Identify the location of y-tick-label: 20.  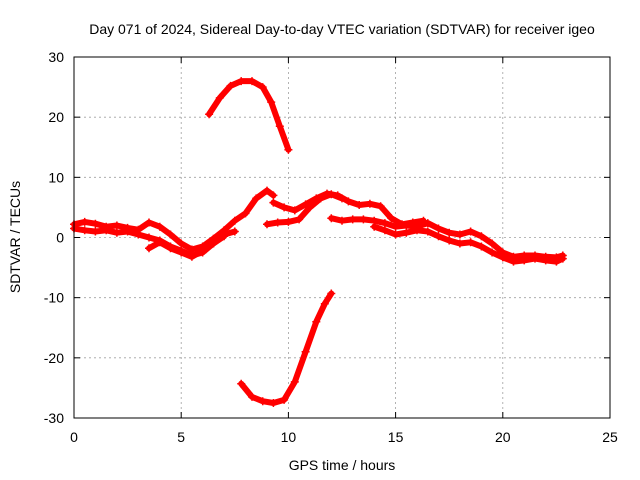
(56, 117).